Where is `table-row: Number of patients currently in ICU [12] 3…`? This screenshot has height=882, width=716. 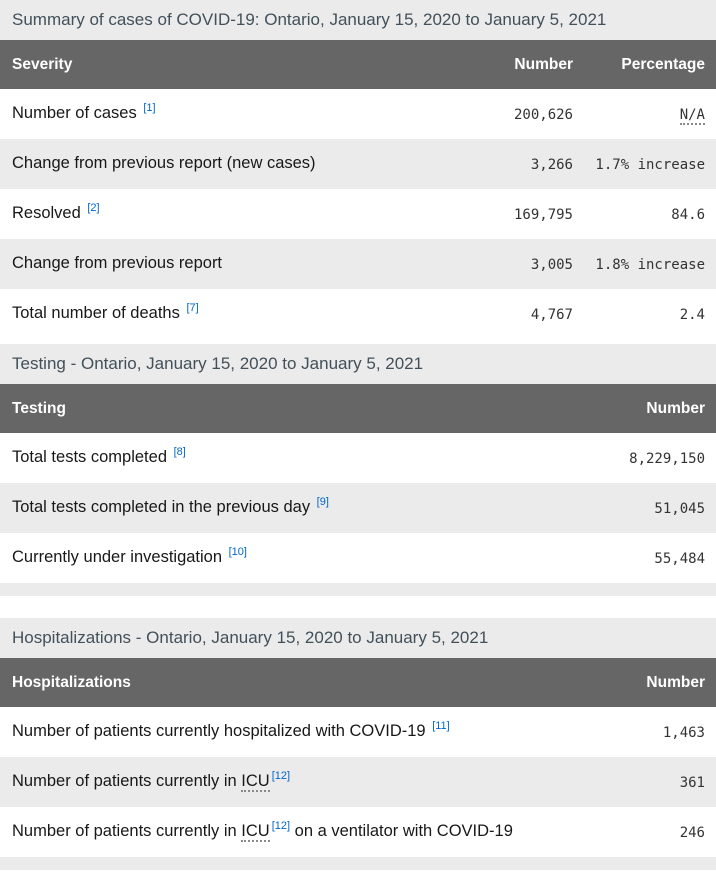
table-row: Number of patients currently in ICU [12] 3… is located at coordinates (358, 782).